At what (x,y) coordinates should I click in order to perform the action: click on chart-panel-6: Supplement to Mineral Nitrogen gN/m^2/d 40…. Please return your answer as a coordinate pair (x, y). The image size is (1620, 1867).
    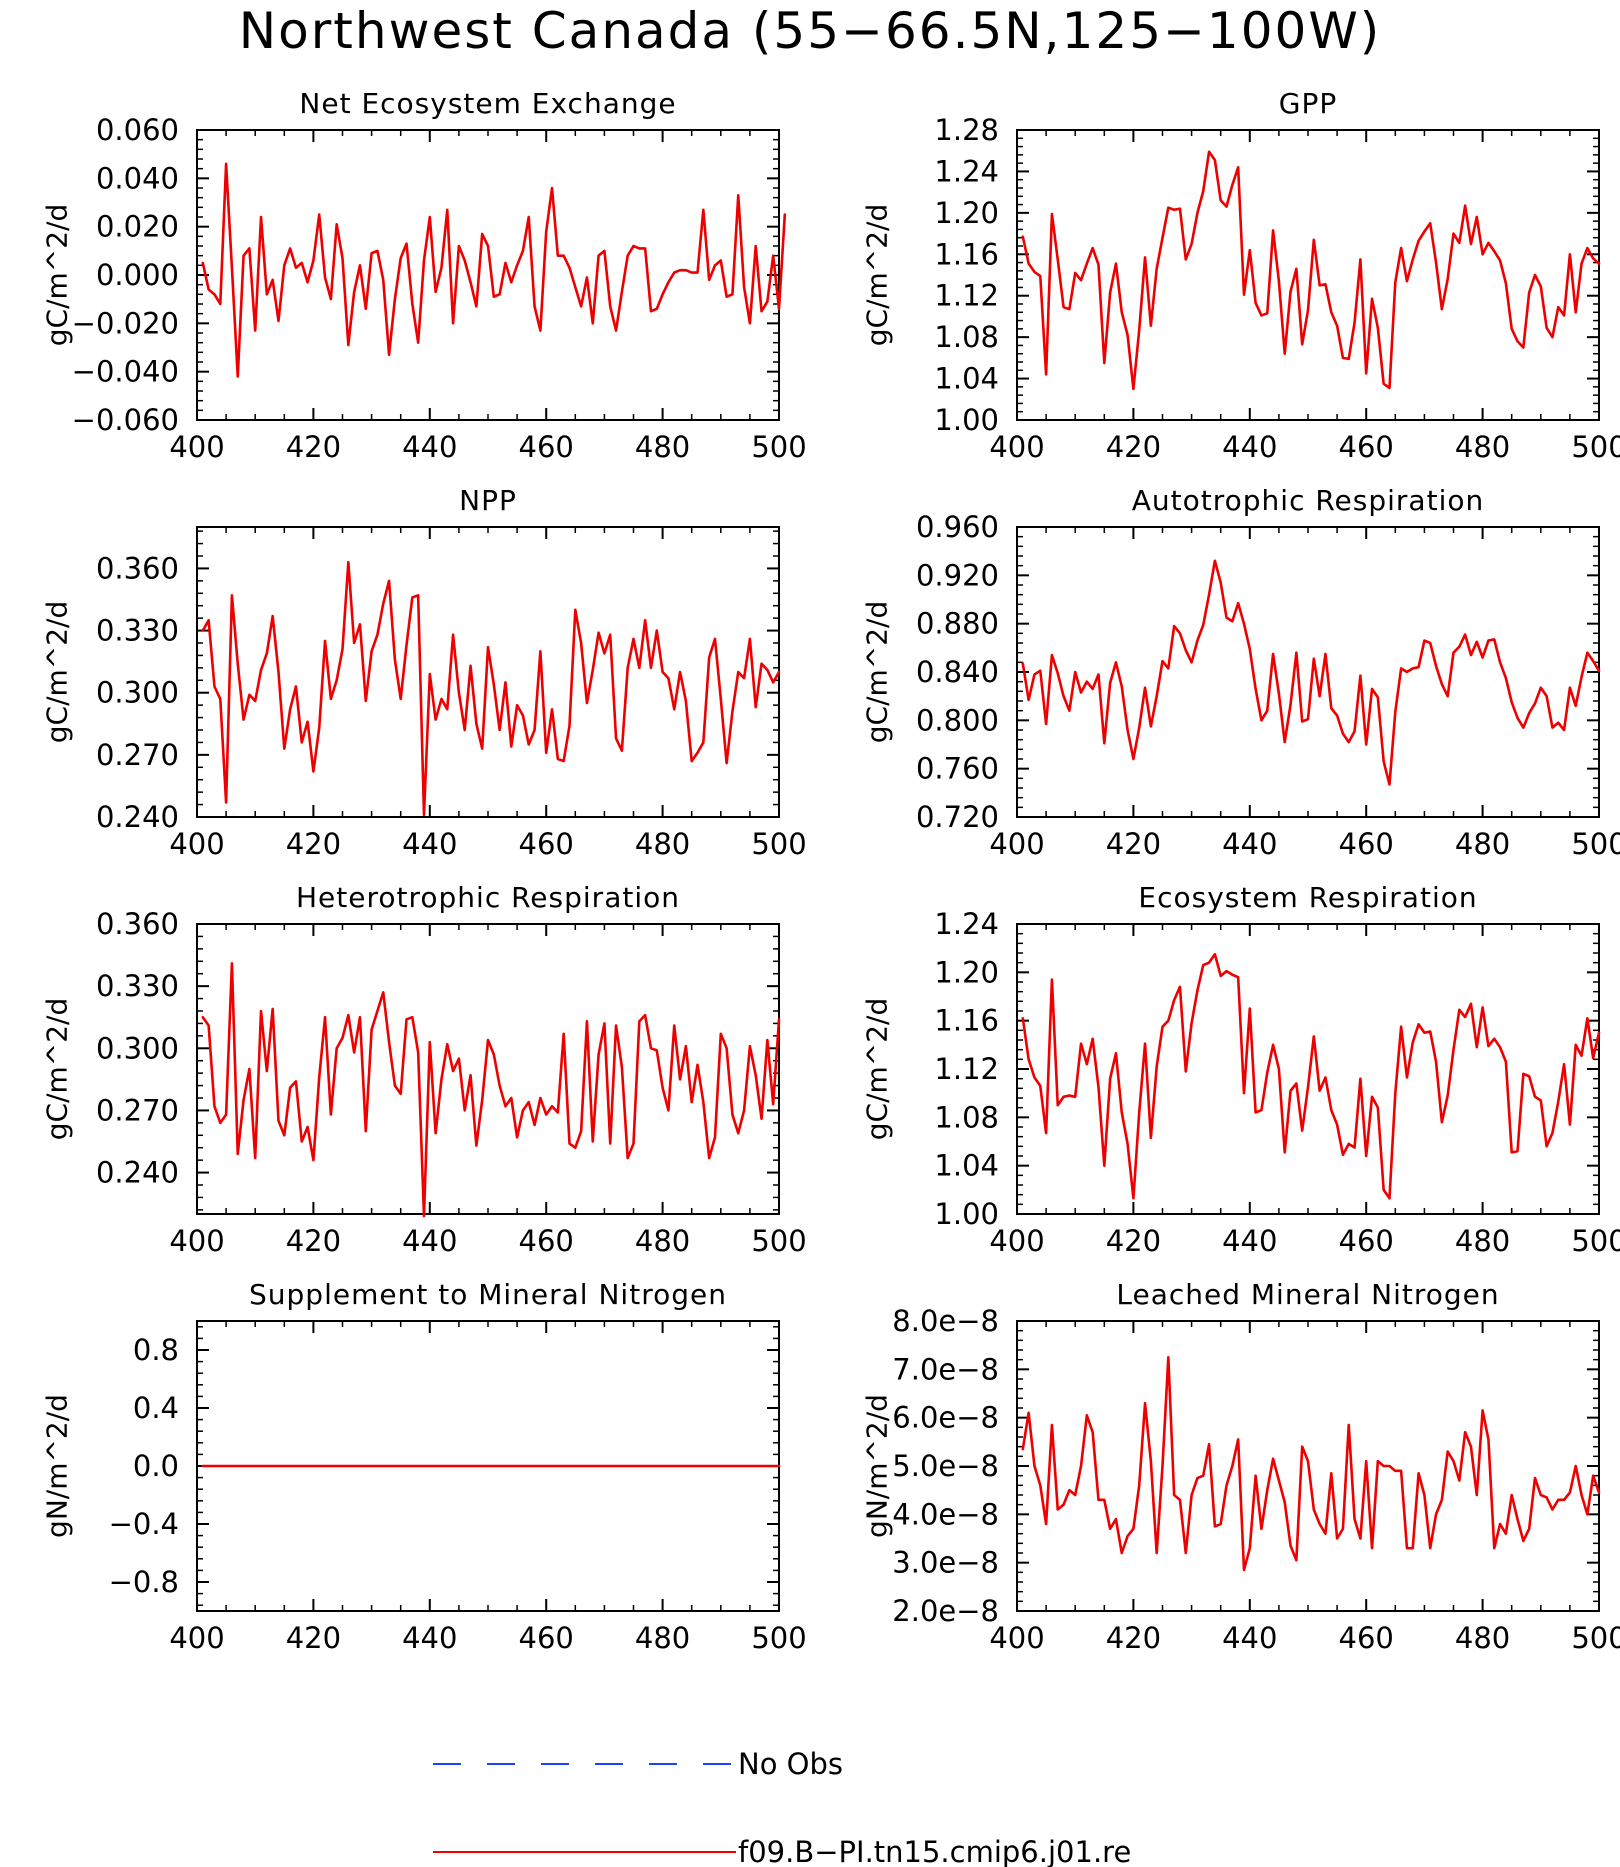
    Looking at the image, I should click on (424, 1466).